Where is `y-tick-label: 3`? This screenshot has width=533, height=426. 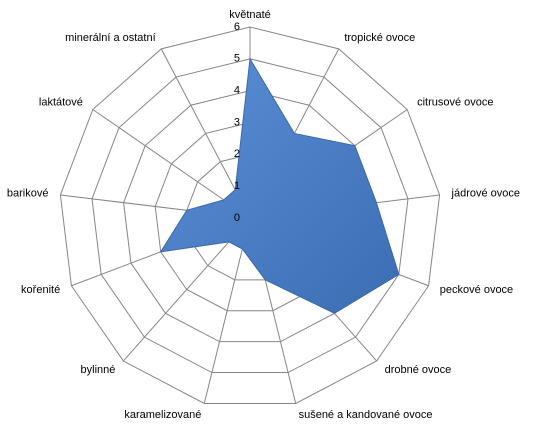
y-tick-label: 3 is located at coordinates (237, 122).